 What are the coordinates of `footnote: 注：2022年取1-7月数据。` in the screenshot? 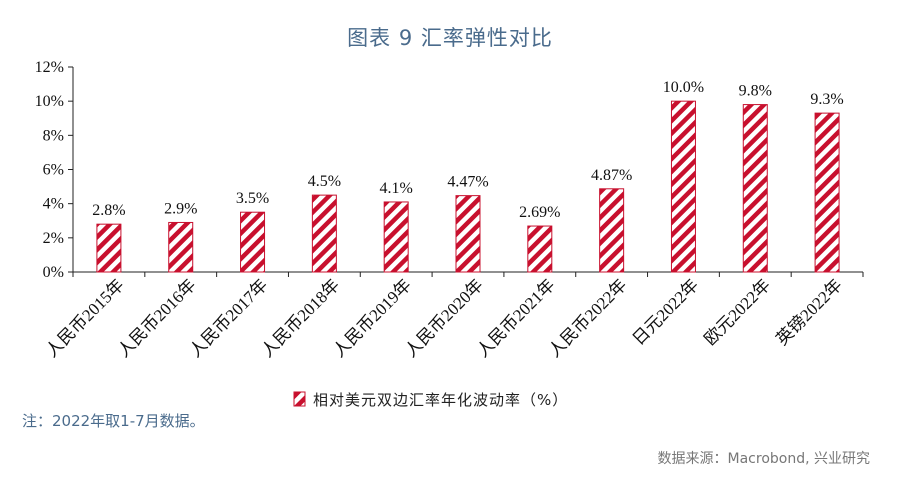 It's located at (113, 421).